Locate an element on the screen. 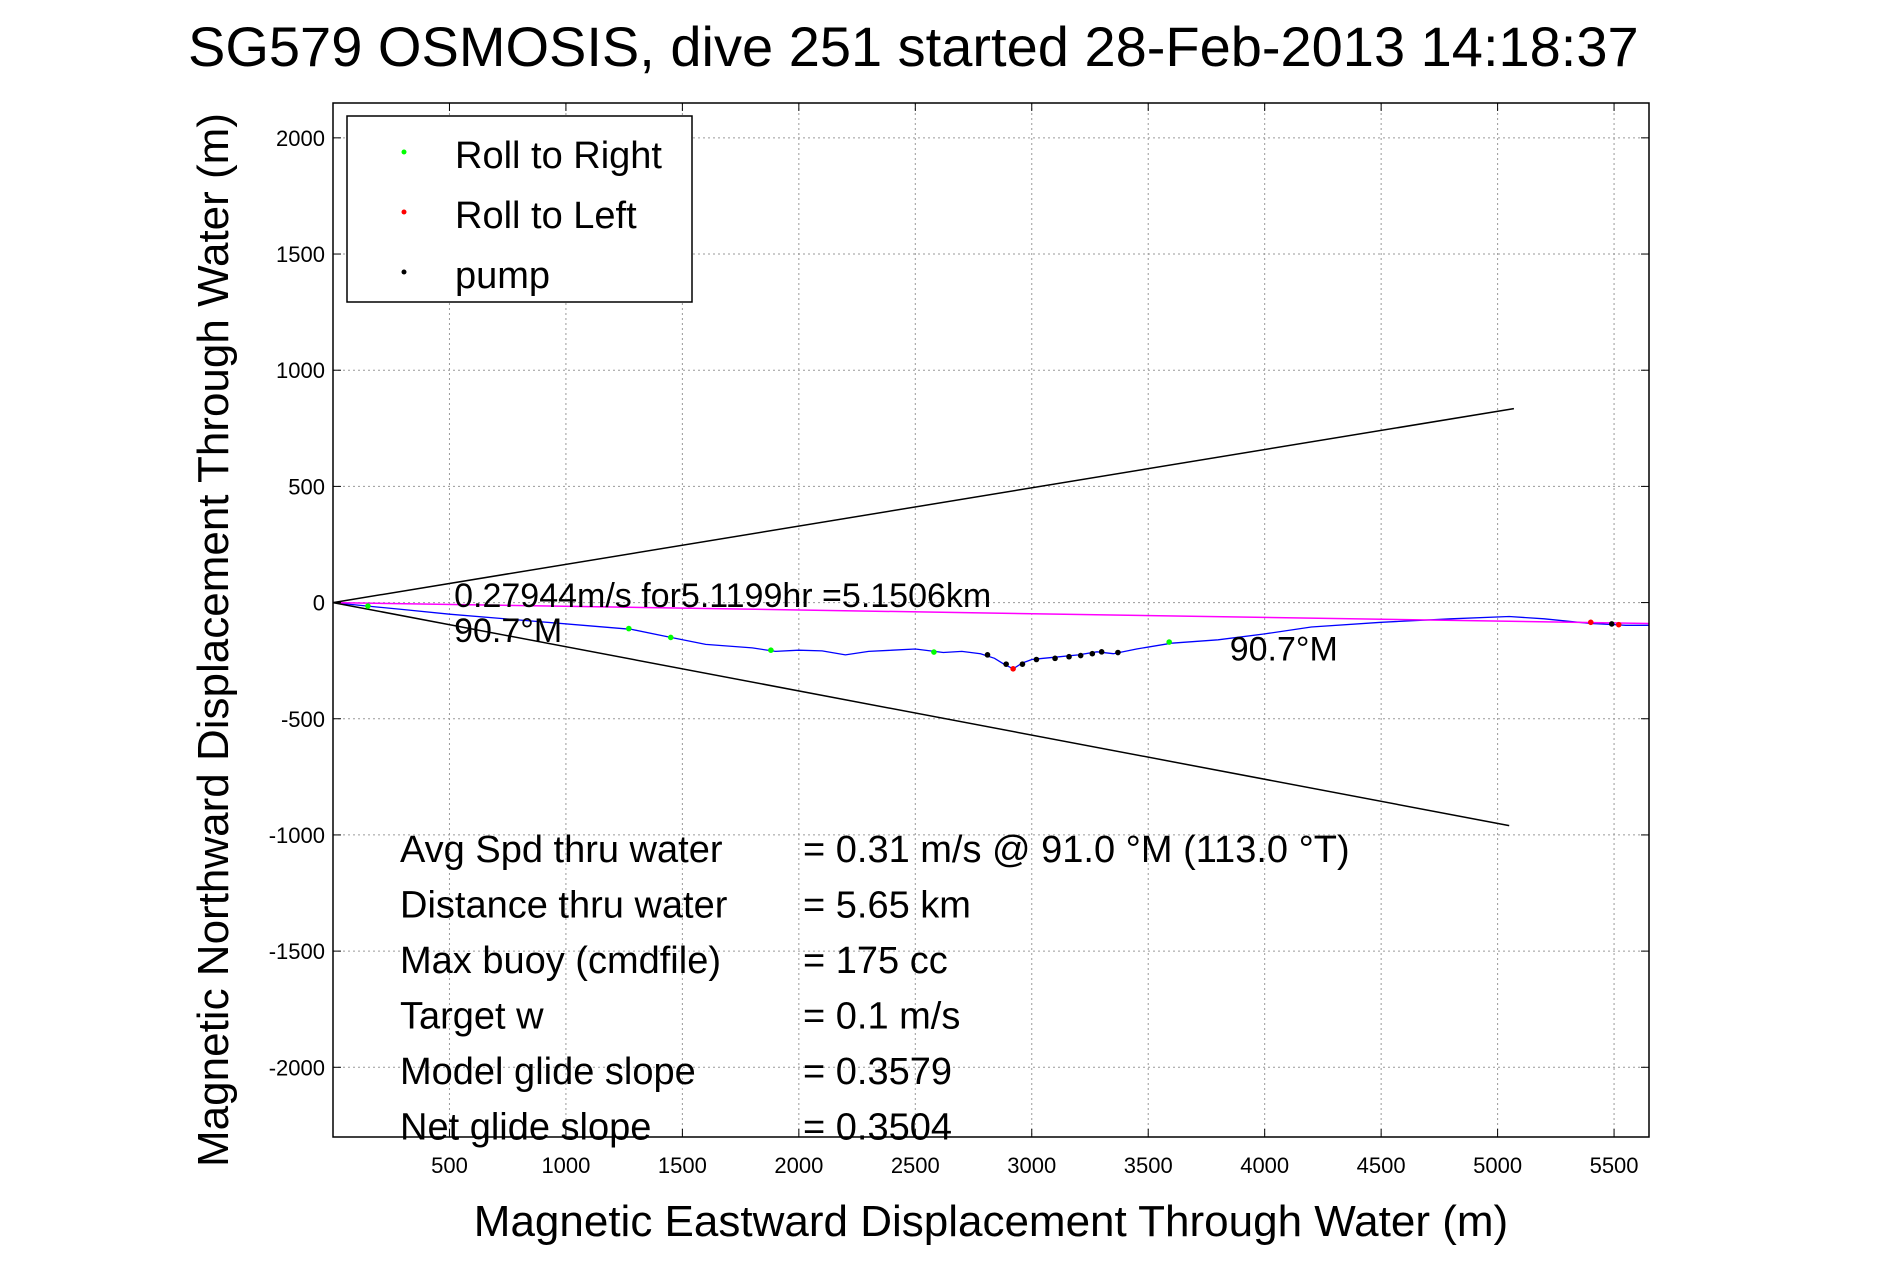  stat-label: Target w is located at coordinates (472, 1017).